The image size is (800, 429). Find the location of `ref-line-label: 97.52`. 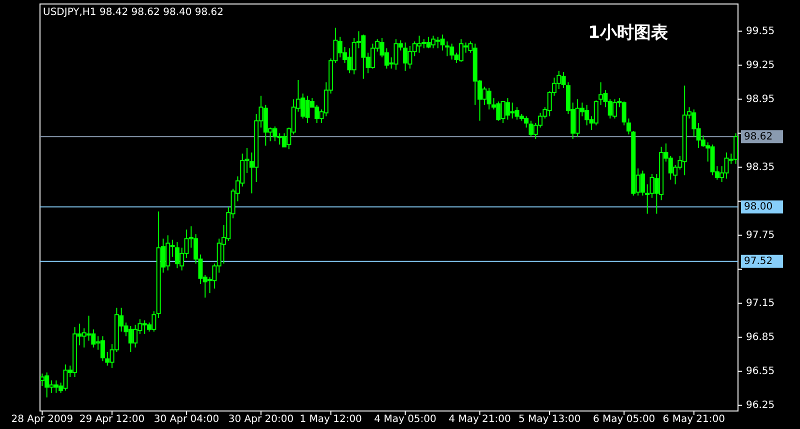

ref-line-label: 97.52 is located at coordinates (758, 262).